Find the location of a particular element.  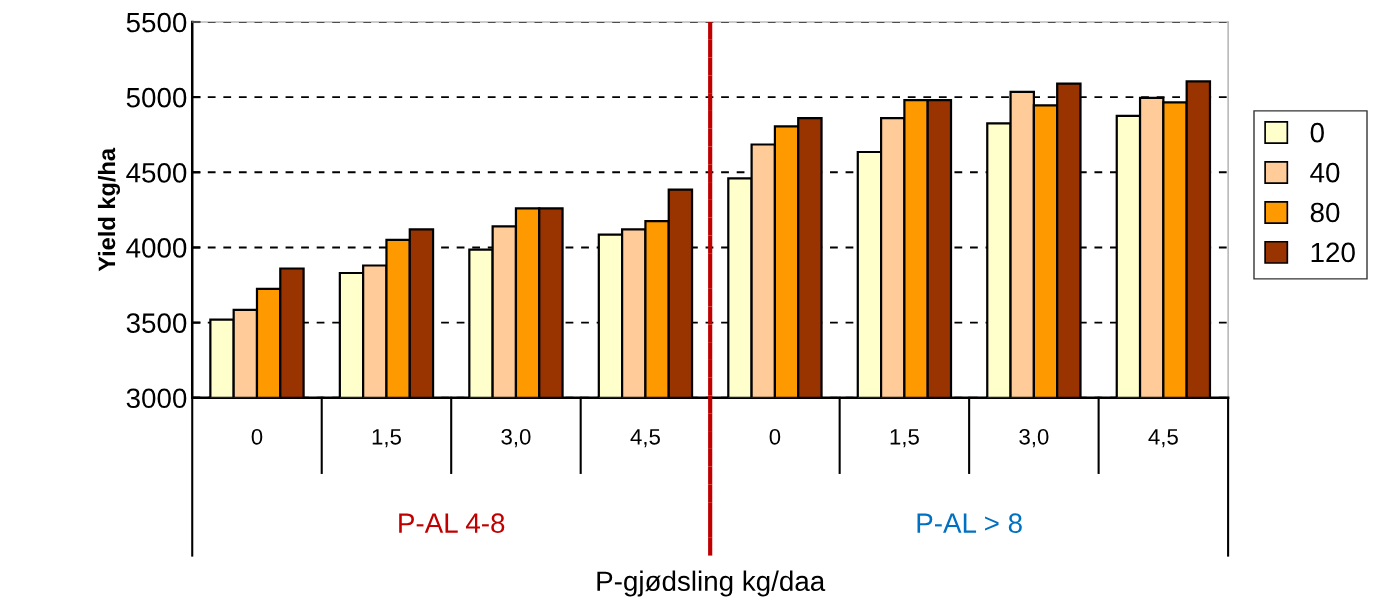

text: P-AL 4-8 is located at coordinates (452, 523).